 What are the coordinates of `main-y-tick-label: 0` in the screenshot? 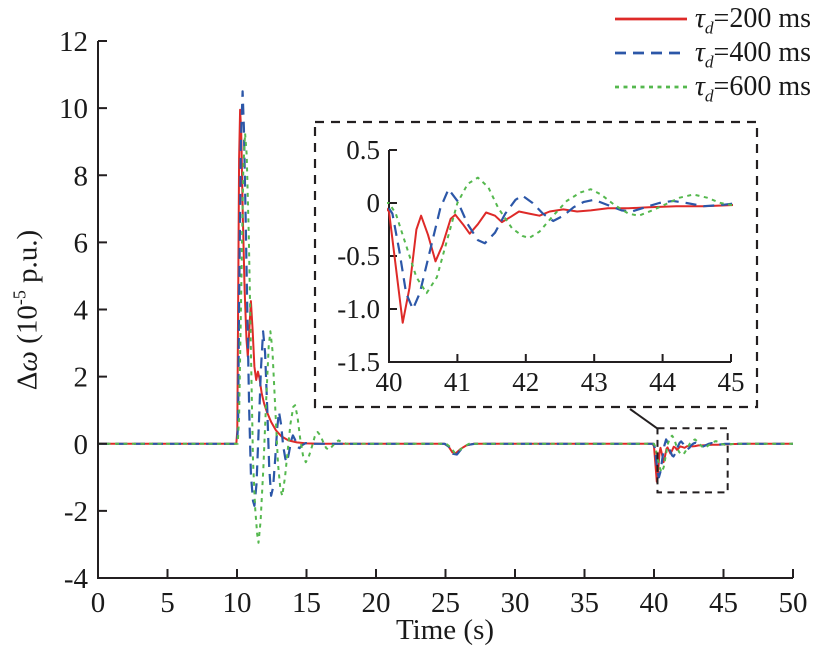 It's located at (81, 445).